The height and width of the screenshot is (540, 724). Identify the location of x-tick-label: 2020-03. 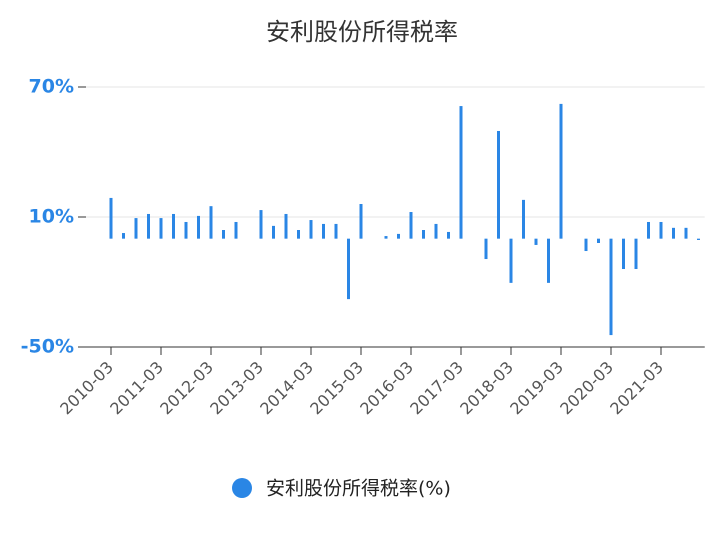
(586, 388).